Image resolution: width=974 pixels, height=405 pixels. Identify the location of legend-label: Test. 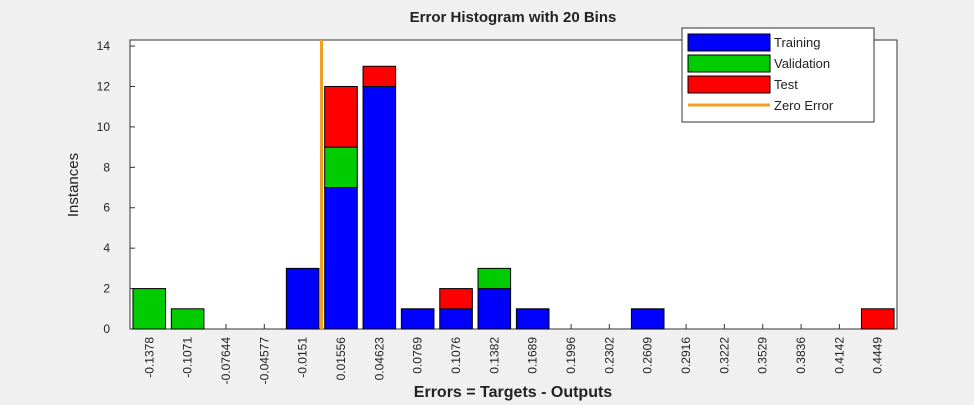
(786, 84).